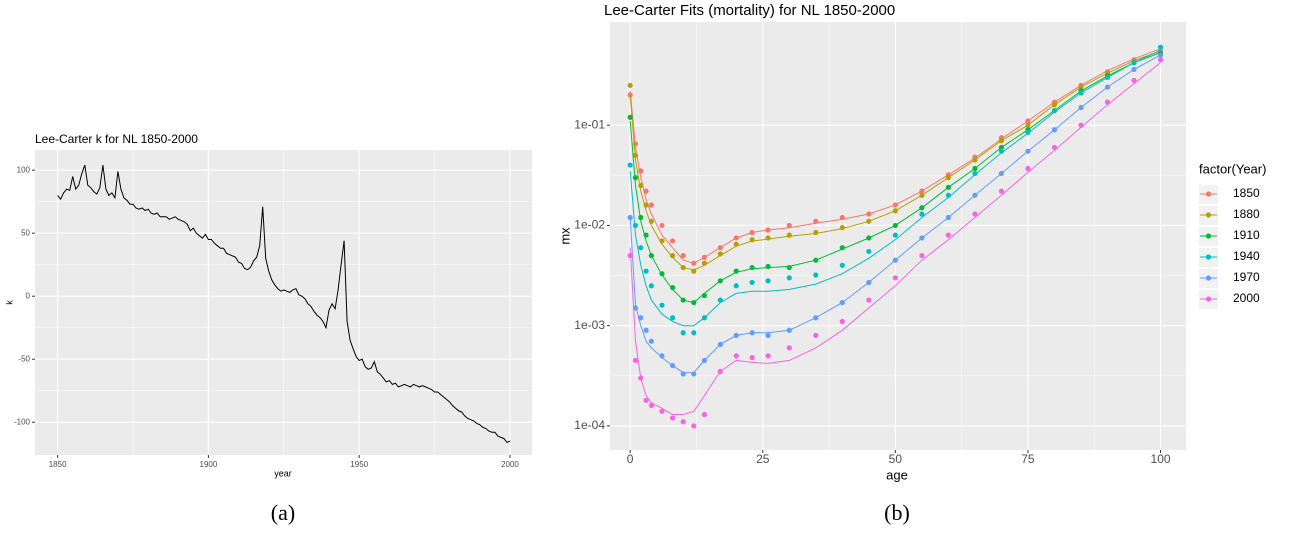 This screenshot has height=539, width=1293. What do you see at coordinates (564, 236) in the screenshot?
I see `y-axis-label: mx` at bounding box center [564, 236].